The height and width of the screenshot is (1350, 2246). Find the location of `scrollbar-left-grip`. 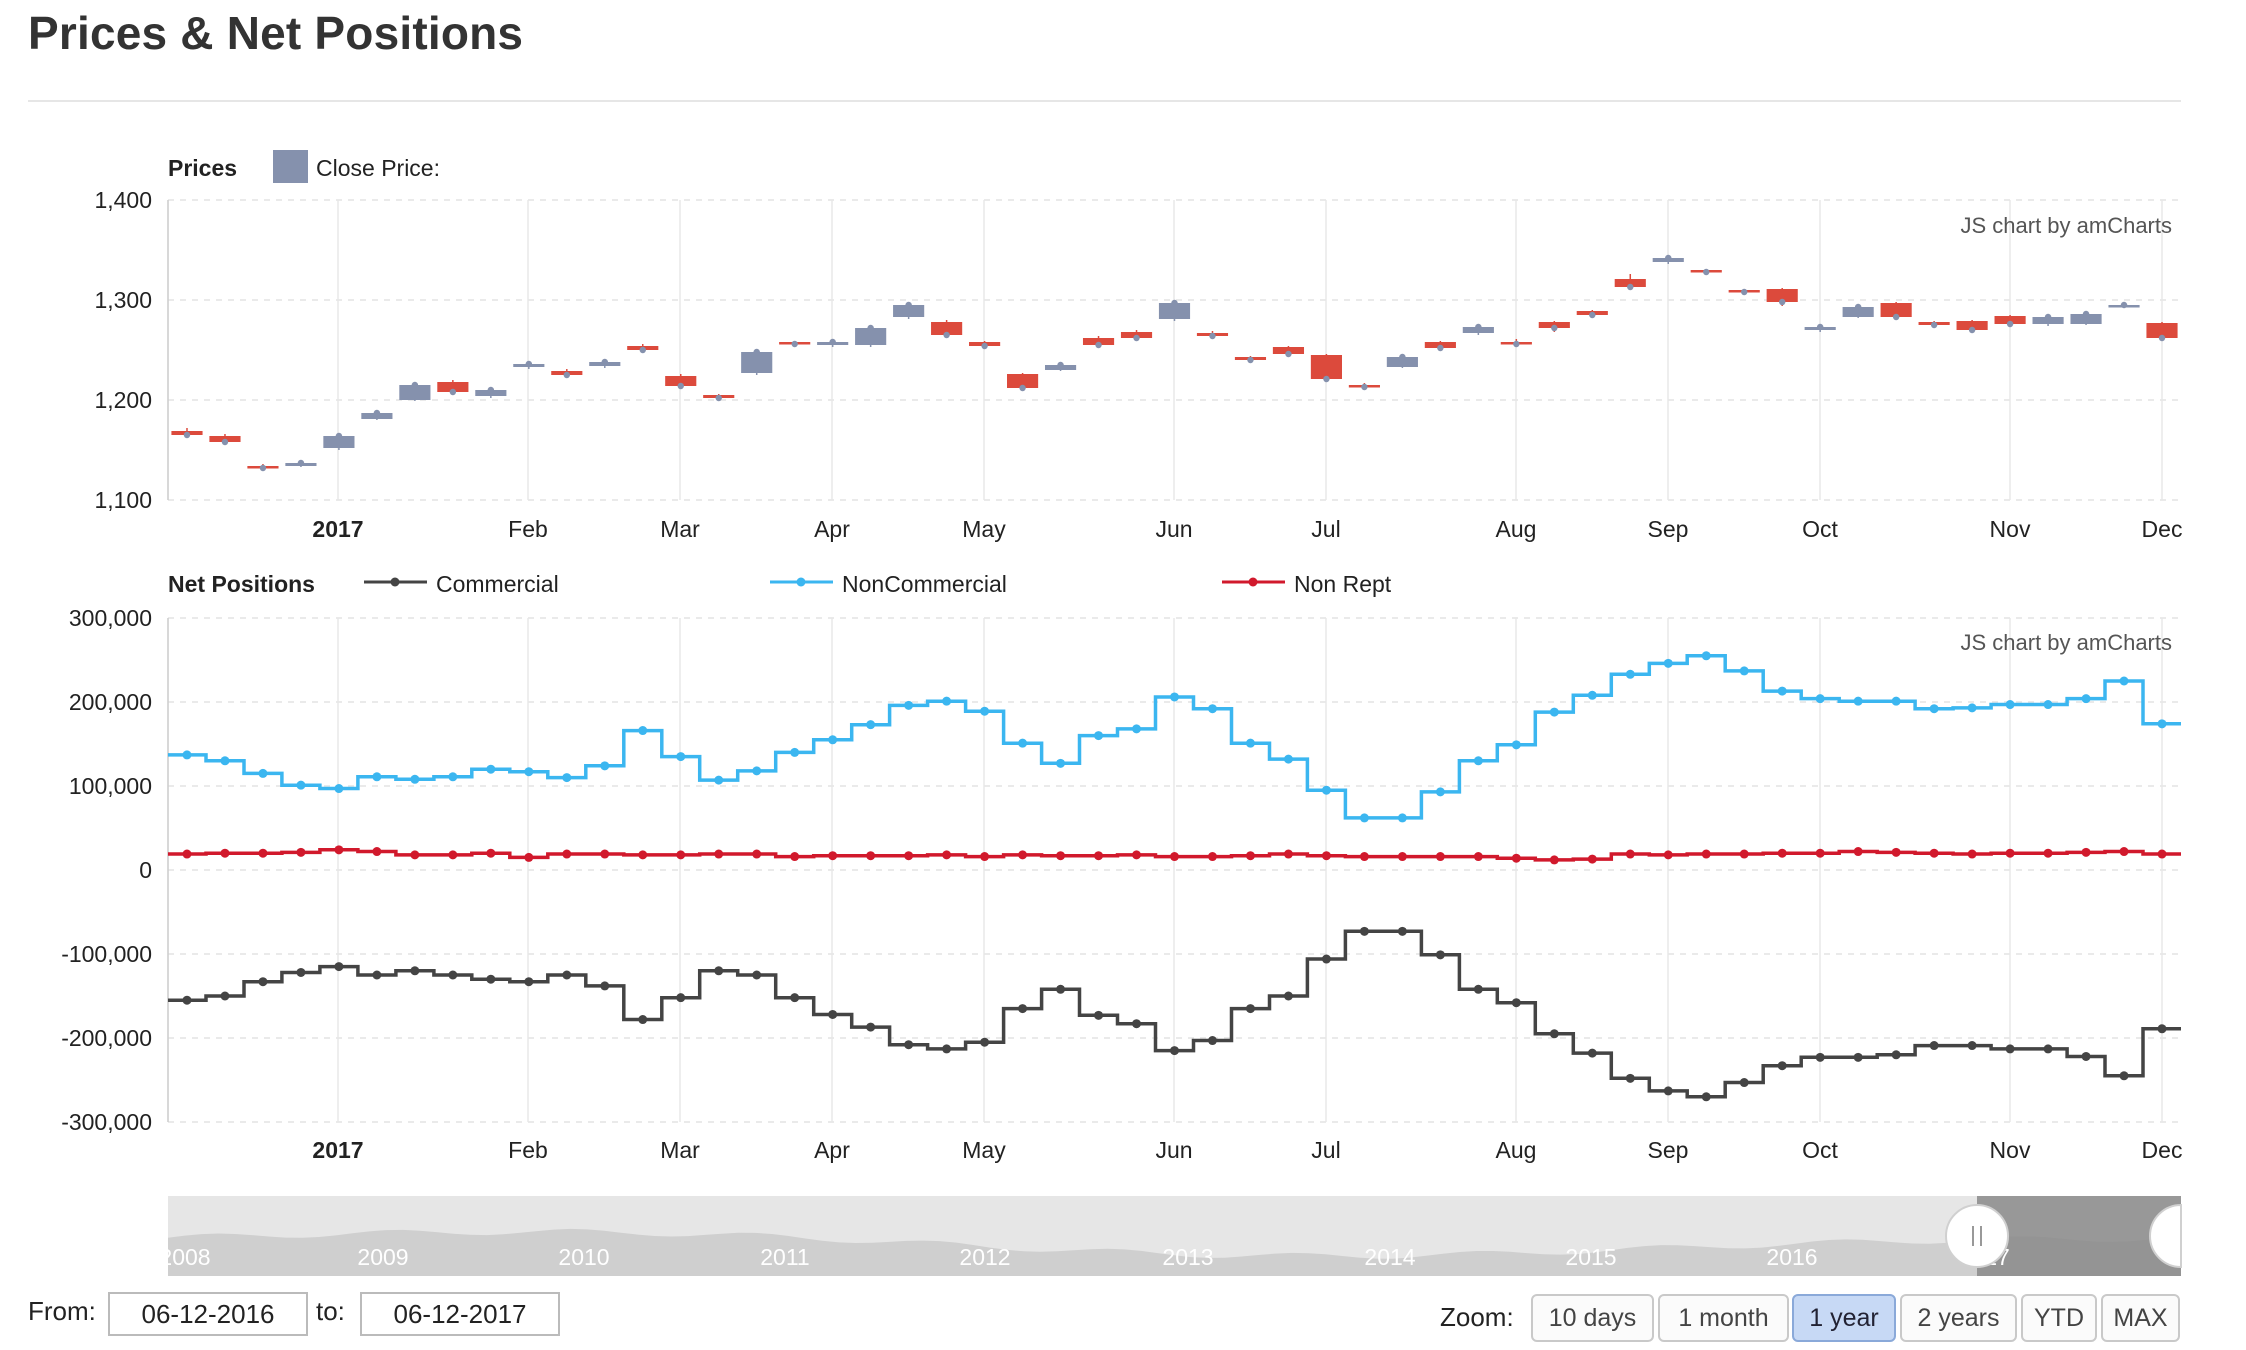

scrollbar-left-grip is located at coordinates (1977, 1236).